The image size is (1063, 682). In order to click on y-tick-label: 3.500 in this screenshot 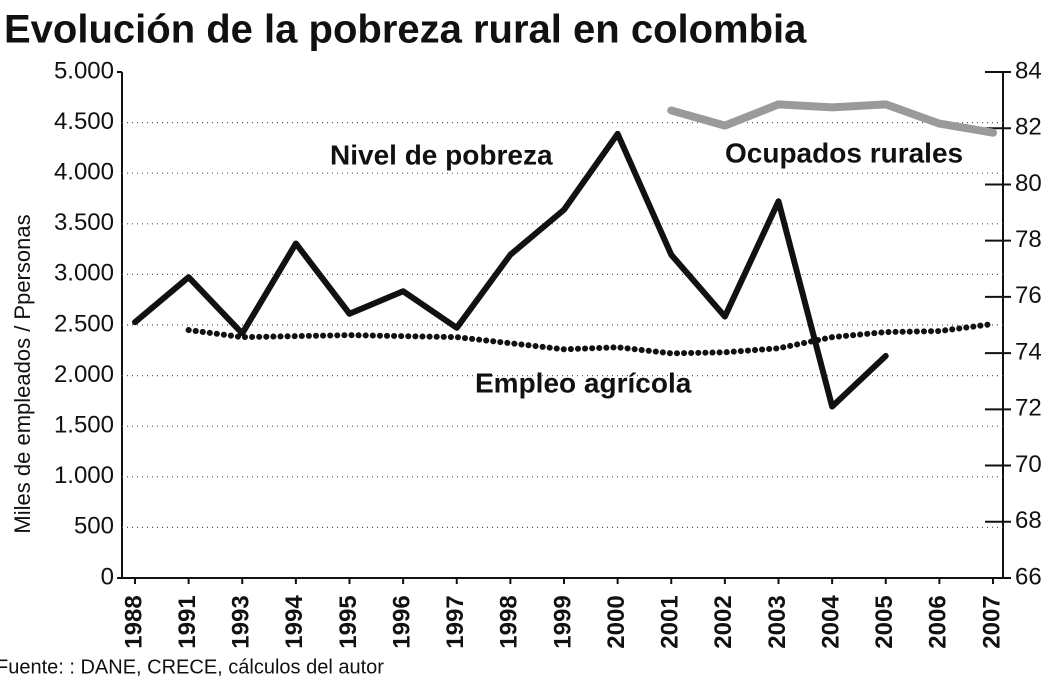, I will do `click(84, 222)`.